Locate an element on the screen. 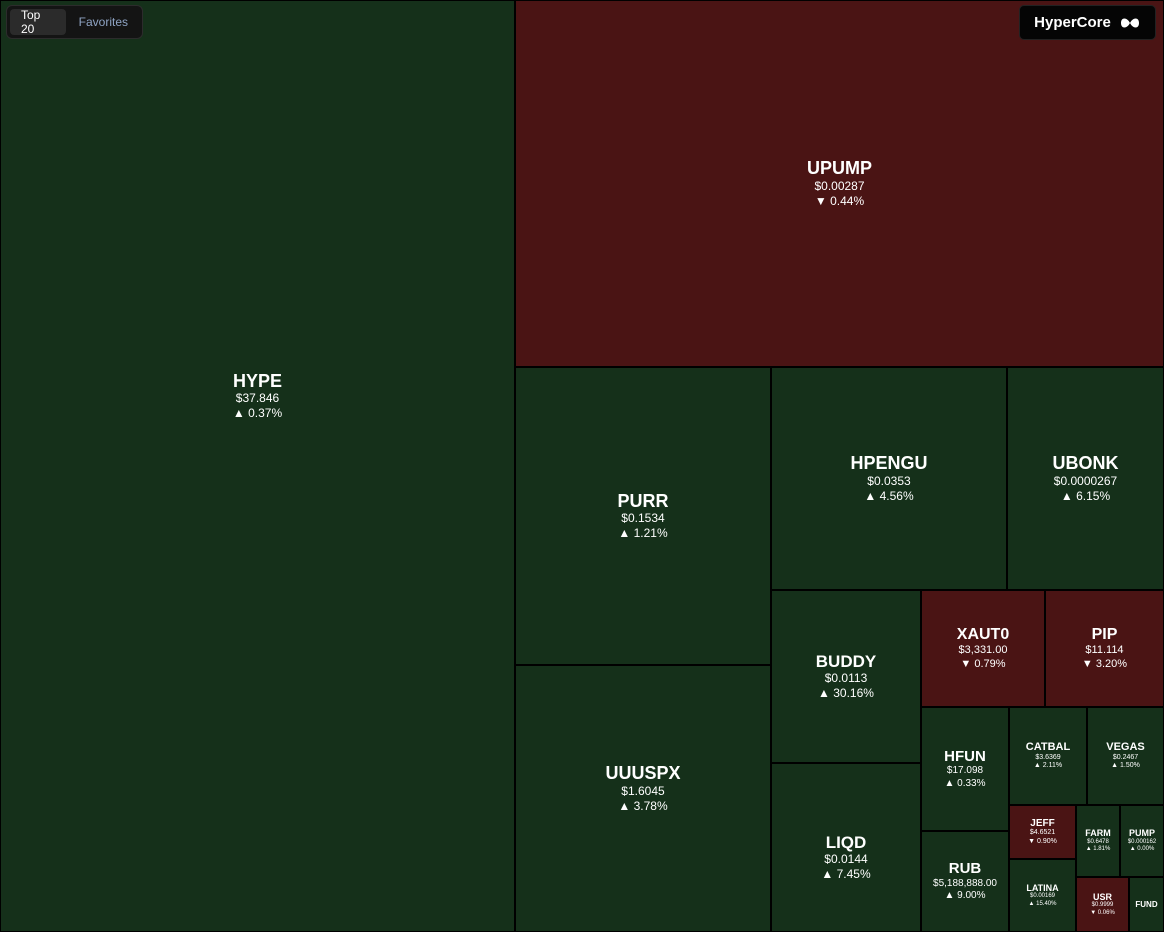 The image size is (1164, 932). tile-symbol: FARM is located at coordinates (1098, 833).